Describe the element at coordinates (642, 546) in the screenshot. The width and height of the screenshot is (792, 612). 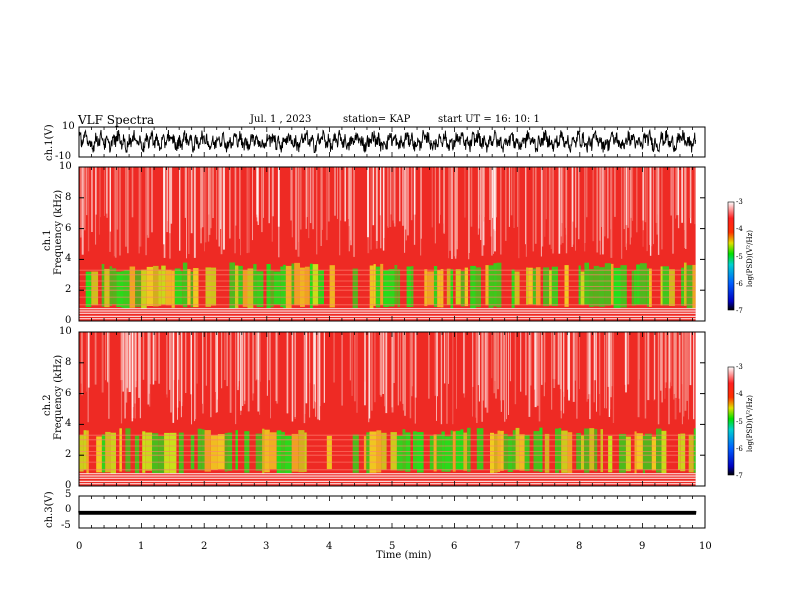
I see `xtick-9: 9` at that location.